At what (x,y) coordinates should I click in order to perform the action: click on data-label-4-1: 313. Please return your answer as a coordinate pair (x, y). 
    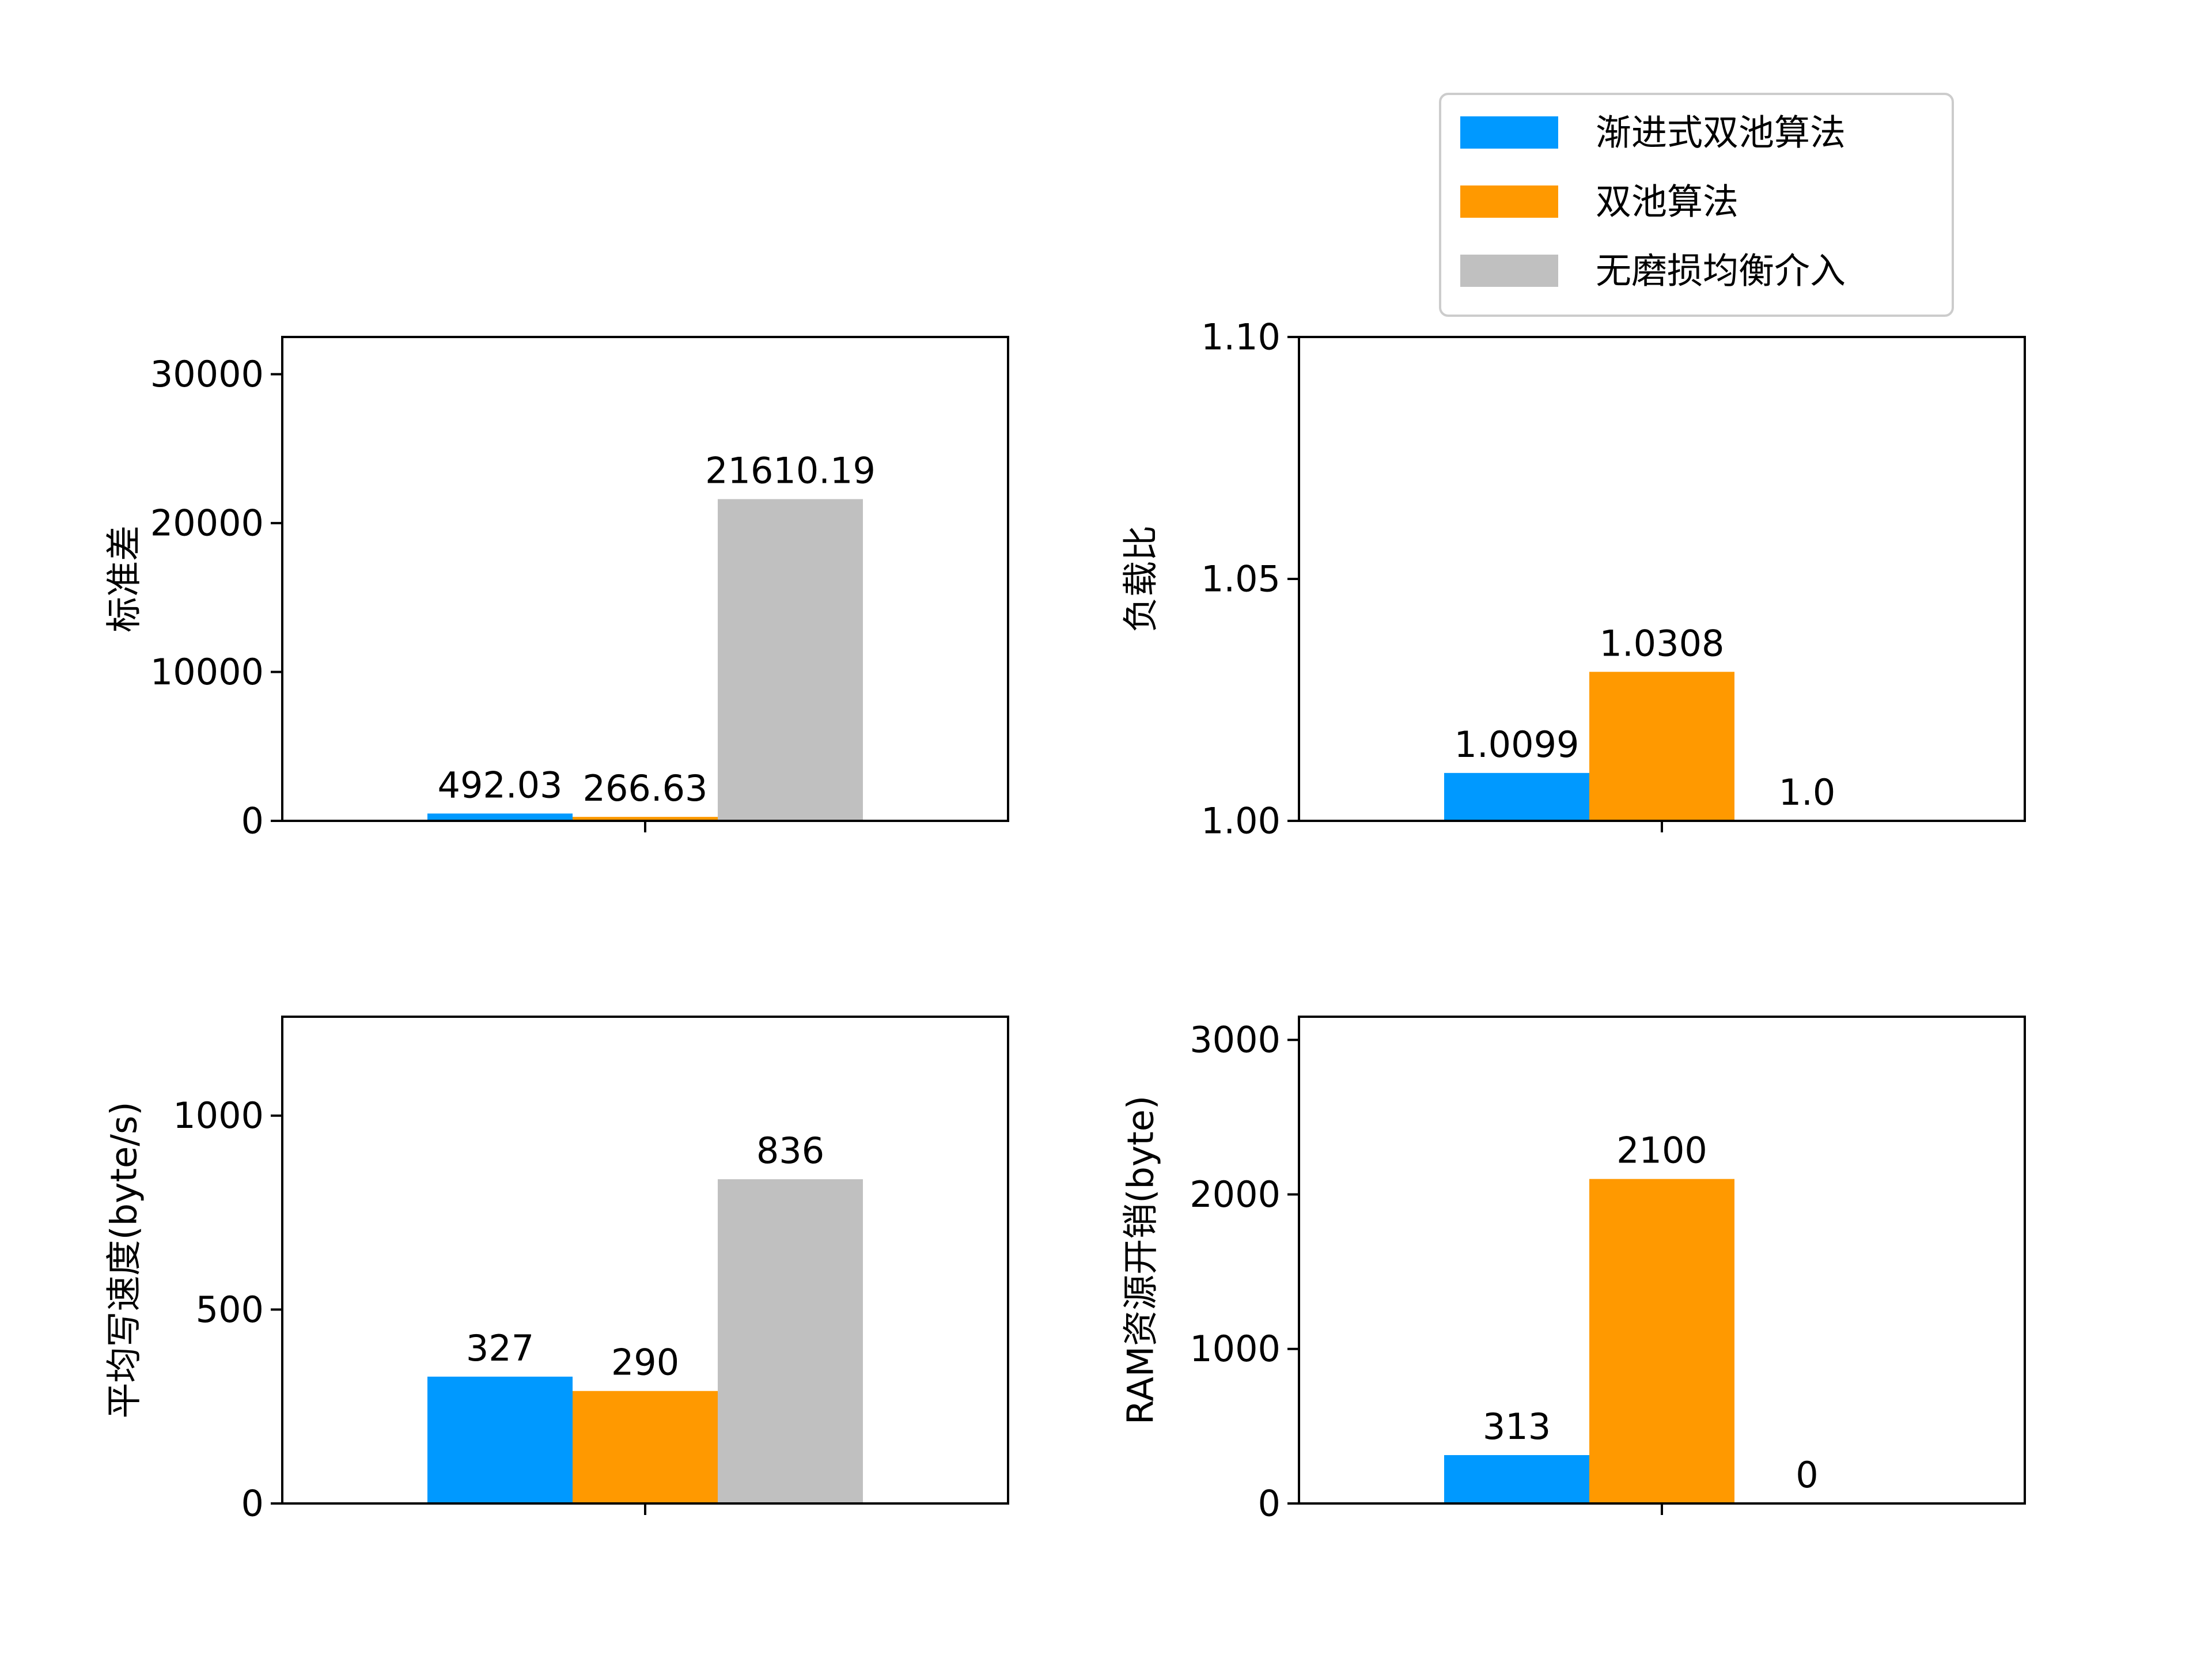
    Looking at the image, I should click on (1517, 1427).